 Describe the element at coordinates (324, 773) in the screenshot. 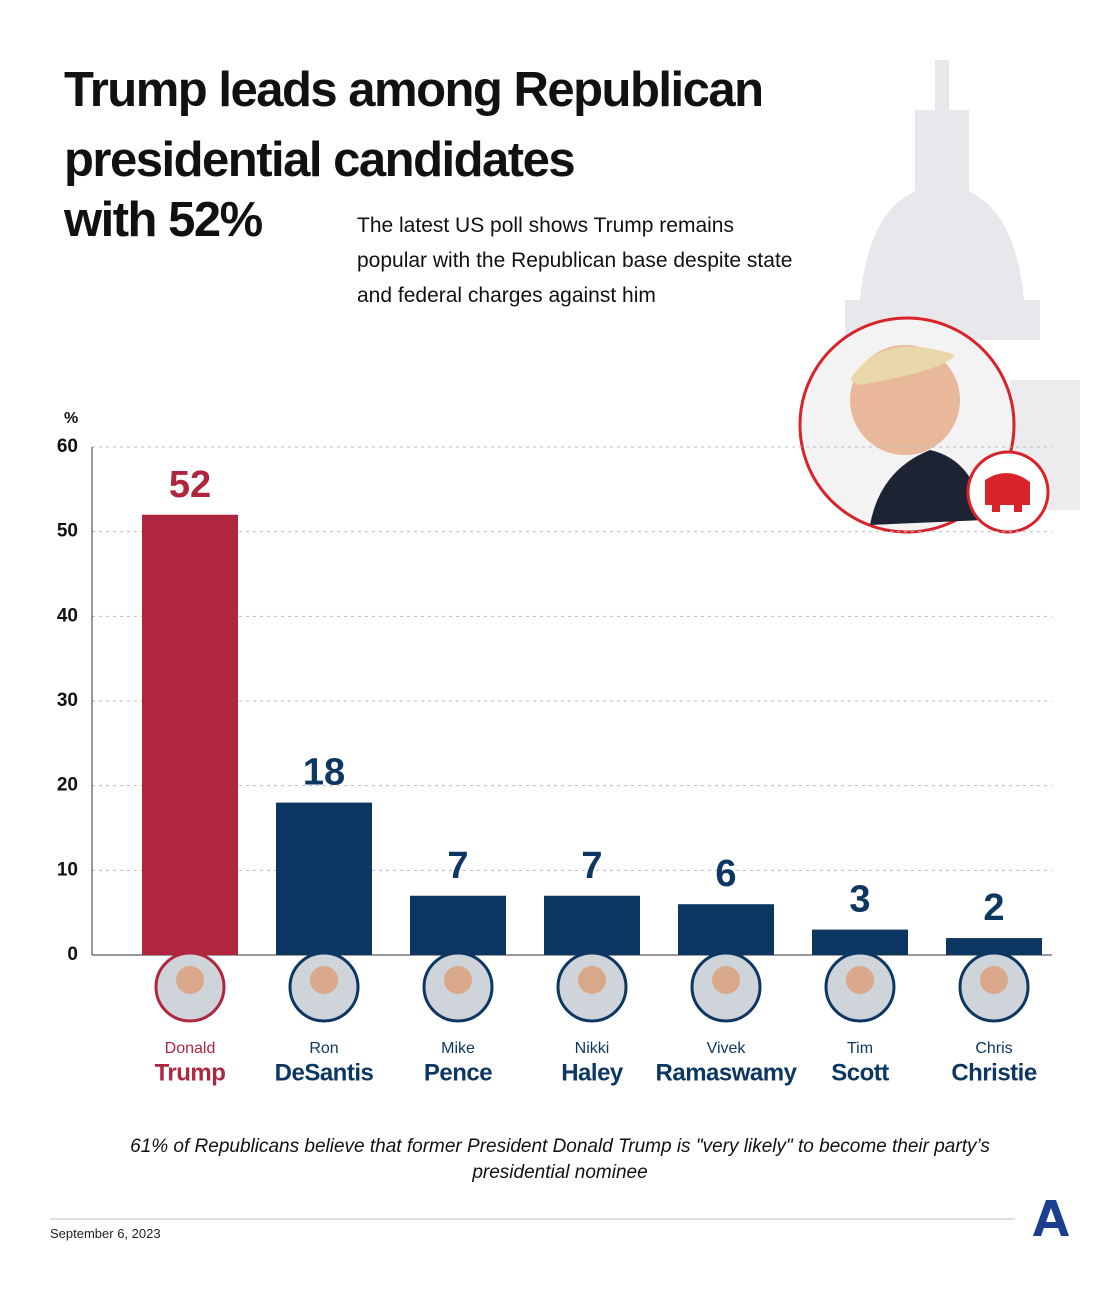

I see `value-label: 18` at that location.